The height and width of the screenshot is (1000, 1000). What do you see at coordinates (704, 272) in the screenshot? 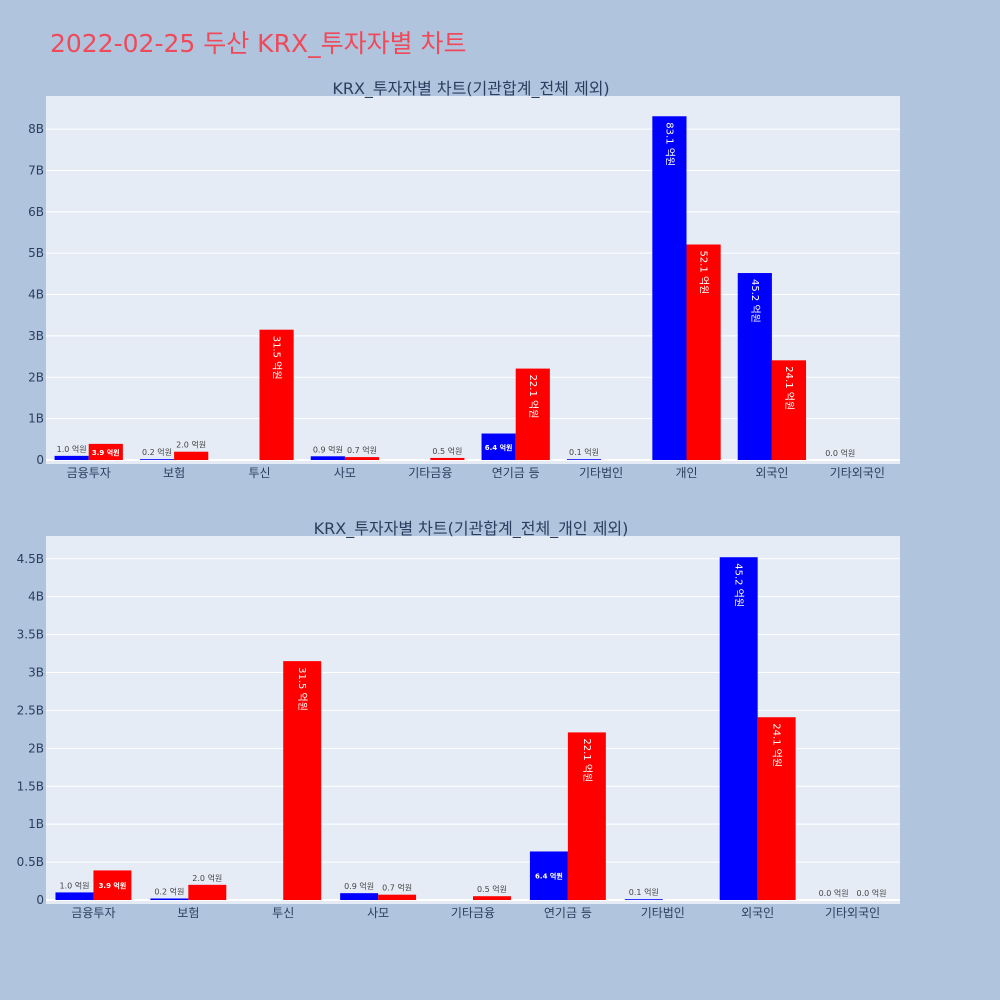
I see `data-label: 52.1 억원` at bounding box center [704, 272].